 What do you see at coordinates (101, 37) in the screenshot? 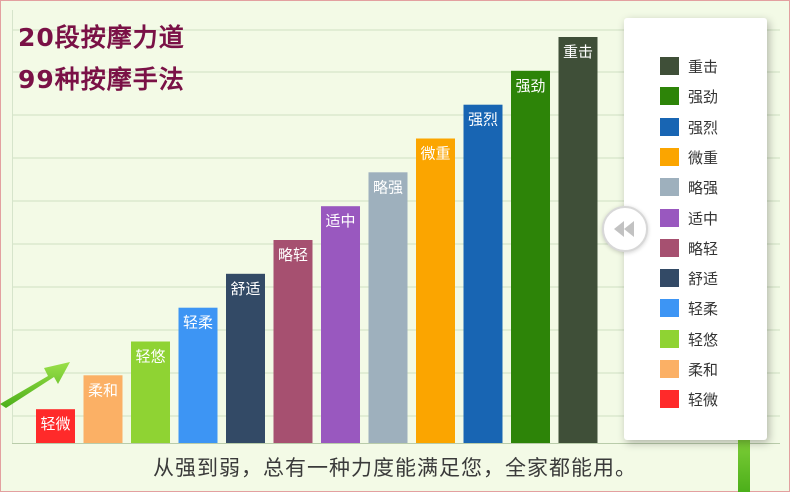
I see `headline-line-1: 20段按摩力道` at bounding box center [101, 37].